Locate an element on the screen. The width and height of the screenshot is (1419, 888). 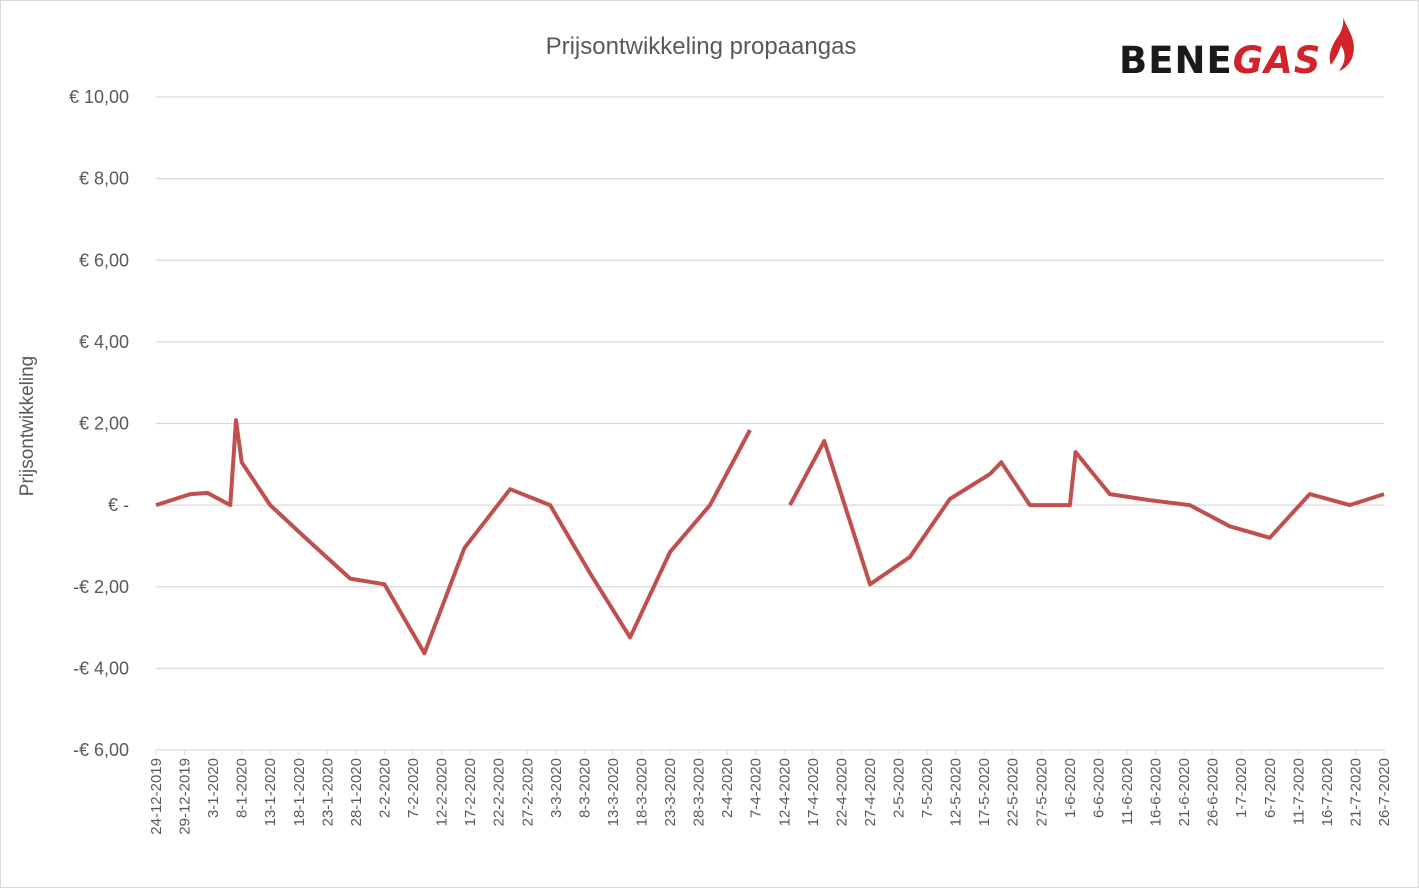
x-tick-label: 12-5-2020 is located at coordinates (956, 792).